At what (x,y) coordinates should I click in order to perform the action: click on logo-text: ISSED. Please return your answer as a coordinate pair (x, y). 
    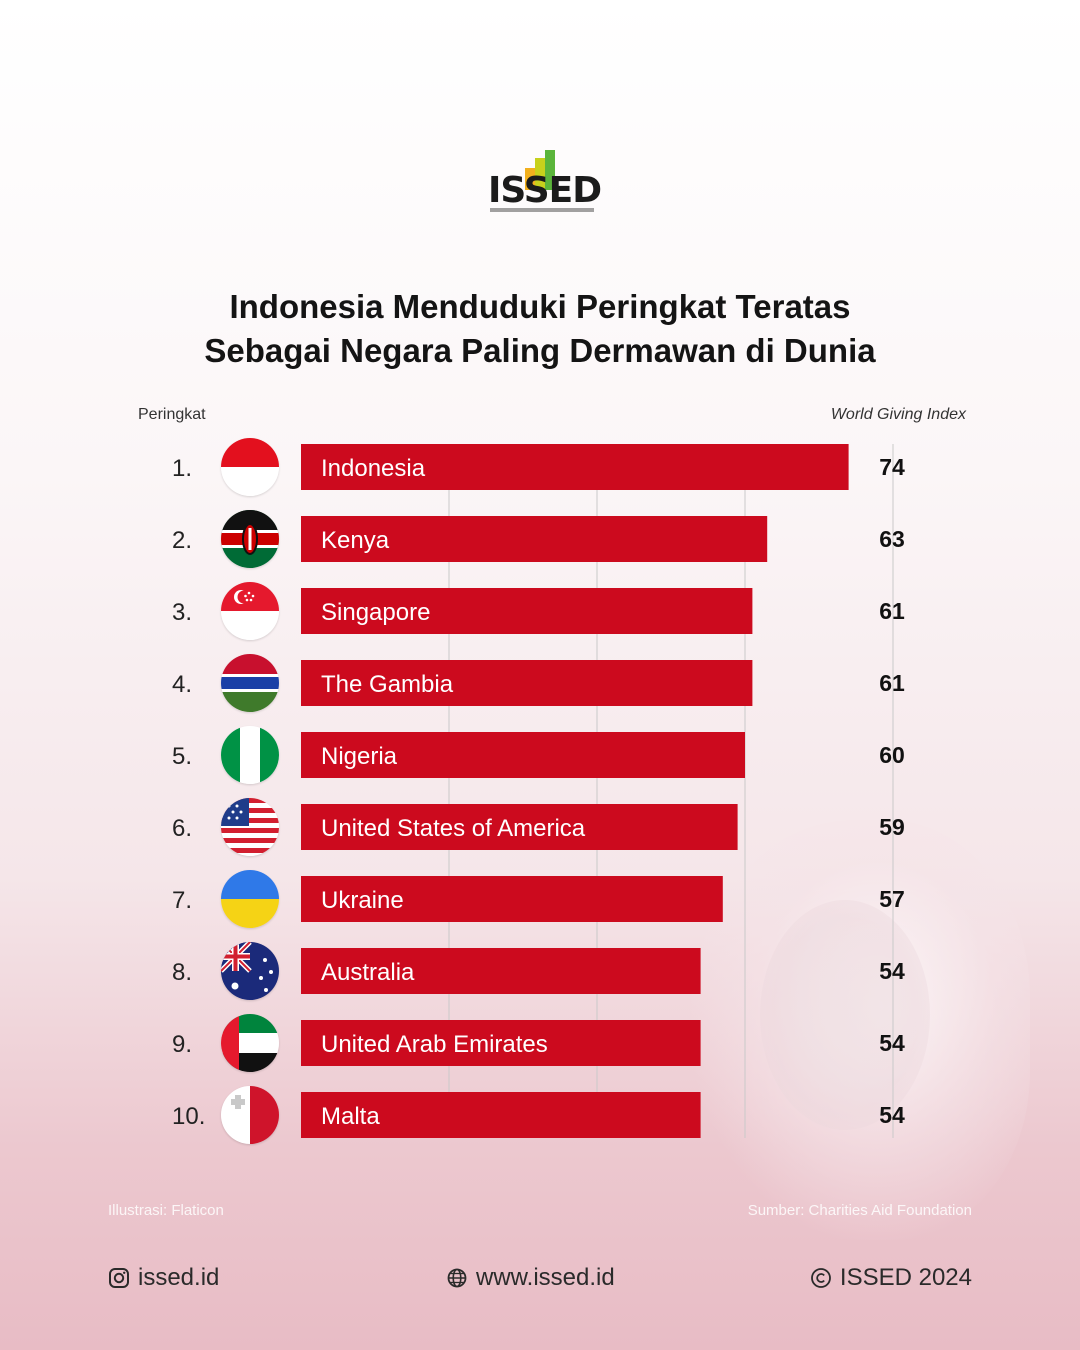
    Looking at the image, I should click on (545, 190).